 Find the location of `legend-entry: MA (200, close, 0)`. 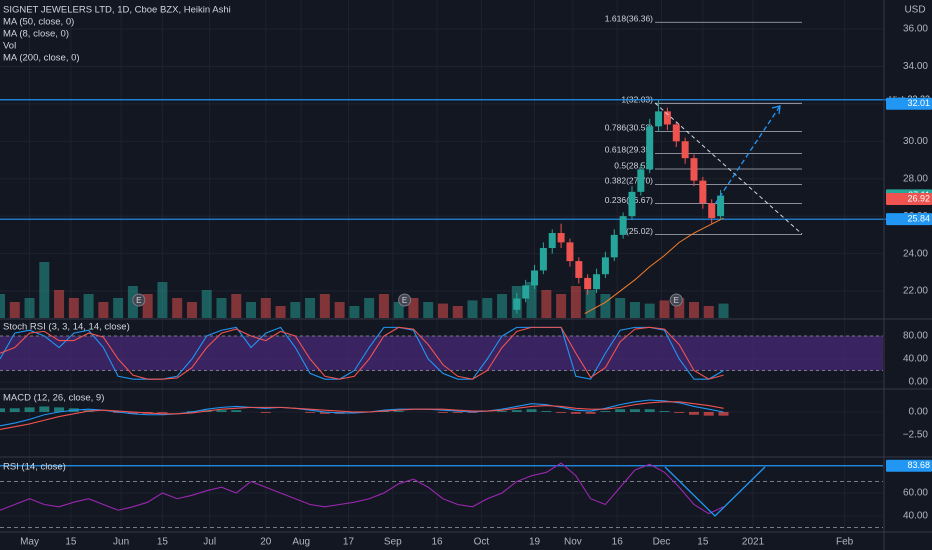

legend-entry: MA (200, close, 0) is located at coordinates (41, 58).